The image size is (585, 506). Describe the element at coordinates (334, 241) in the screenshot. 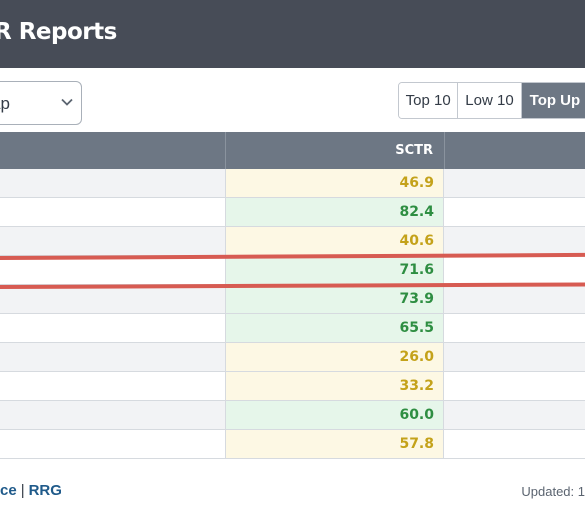

I see `sctr-cell: 40.6` at that location.